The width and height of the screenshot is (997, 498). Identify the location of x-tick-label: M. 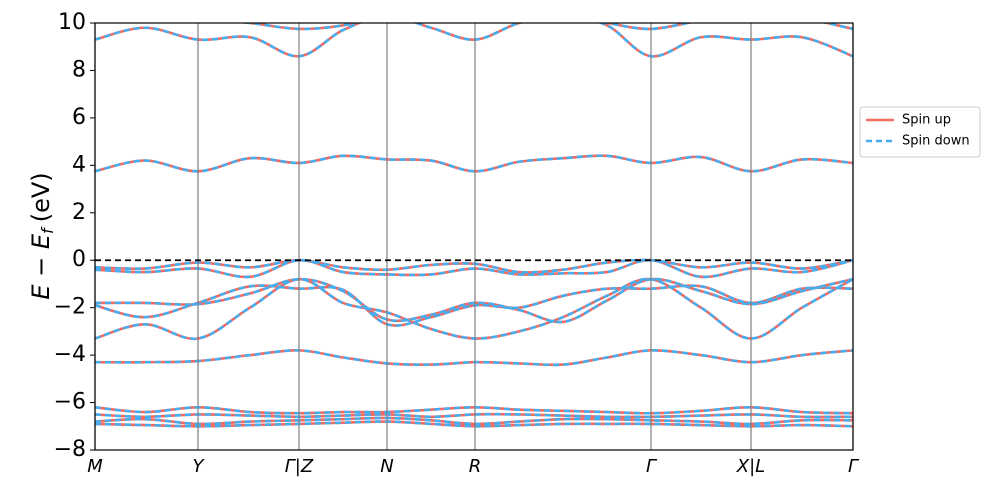
(95, 466).